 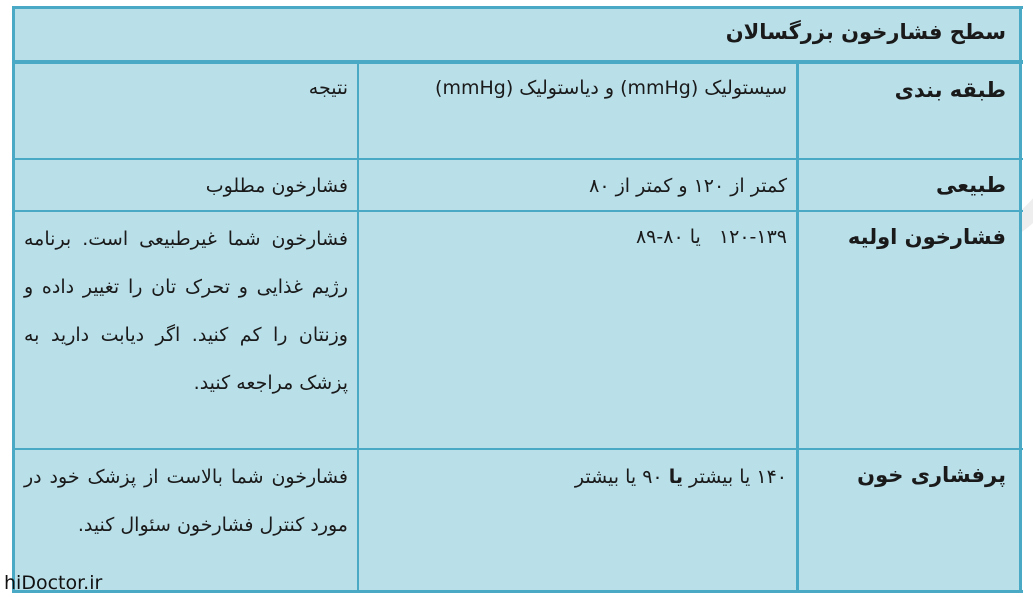 What do you see at coordinates (186, 185) in the screenshot?
I see `row-normal-result: فشارخون مطلوب` at bounding box center [186, 185].